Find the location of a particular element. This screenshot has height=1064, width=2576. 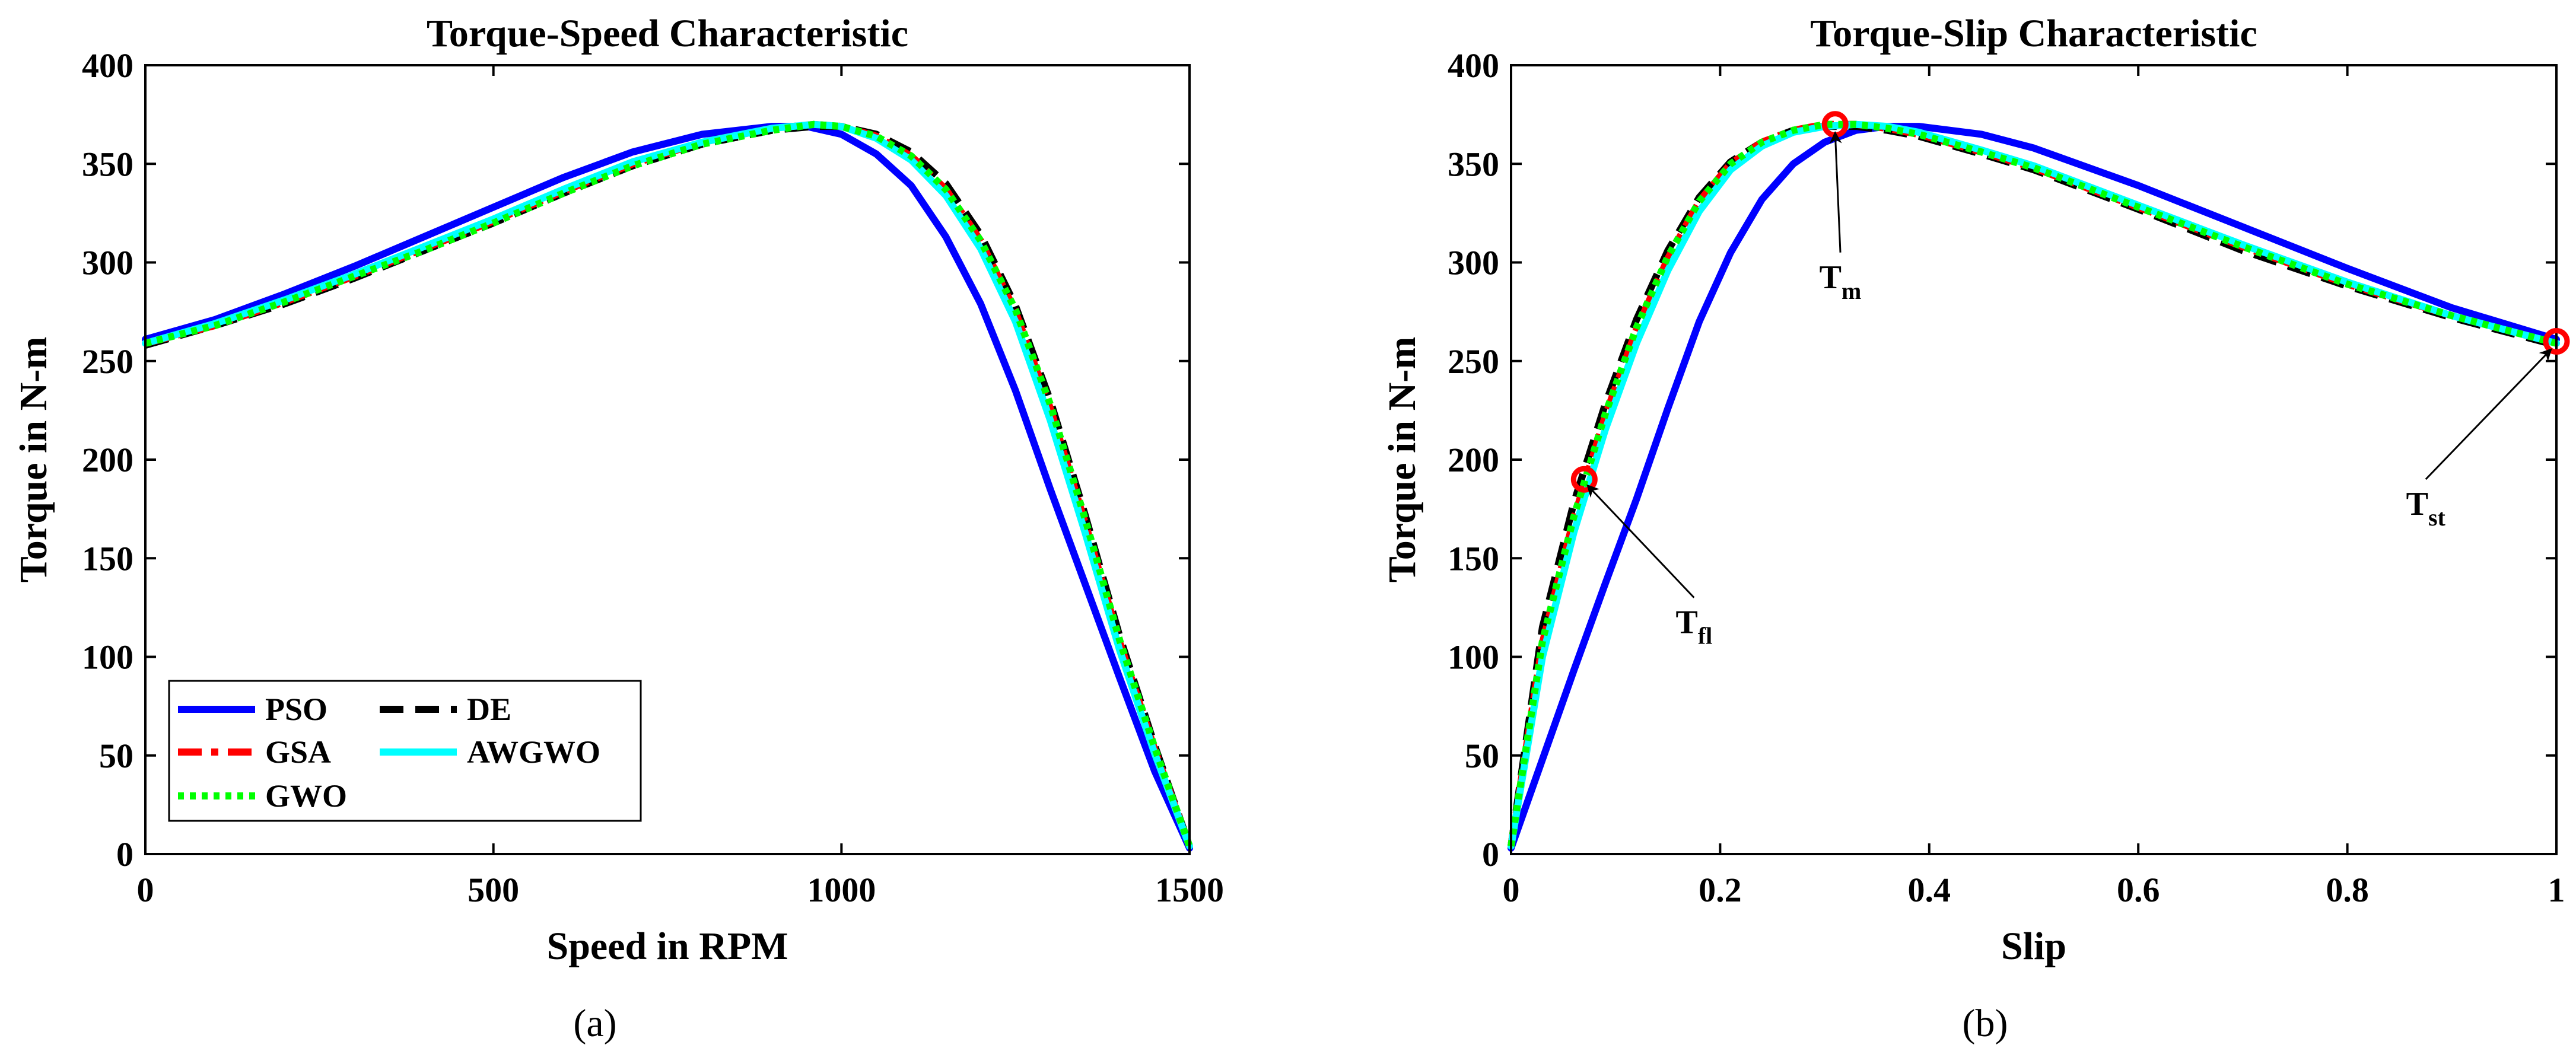

chart-b-ytick-label: 100 is located at coordinates (1473, 658).